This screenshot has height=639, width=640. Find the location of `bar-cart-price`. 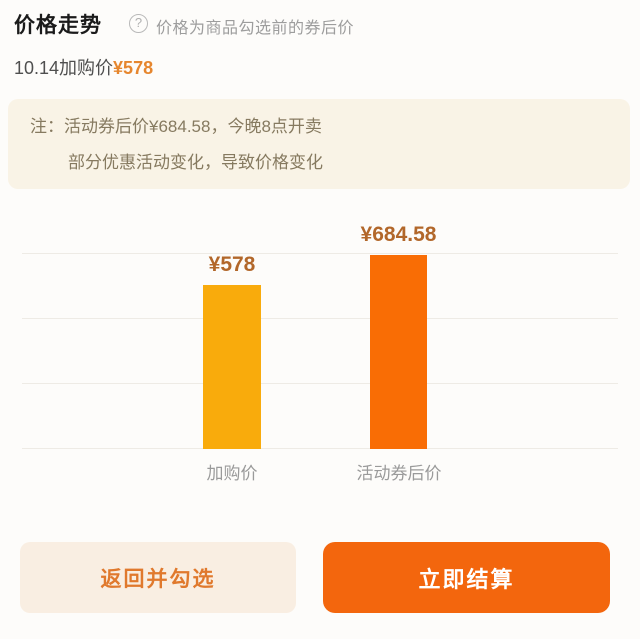

bar-cart-price is located at coordinates (232, 367).